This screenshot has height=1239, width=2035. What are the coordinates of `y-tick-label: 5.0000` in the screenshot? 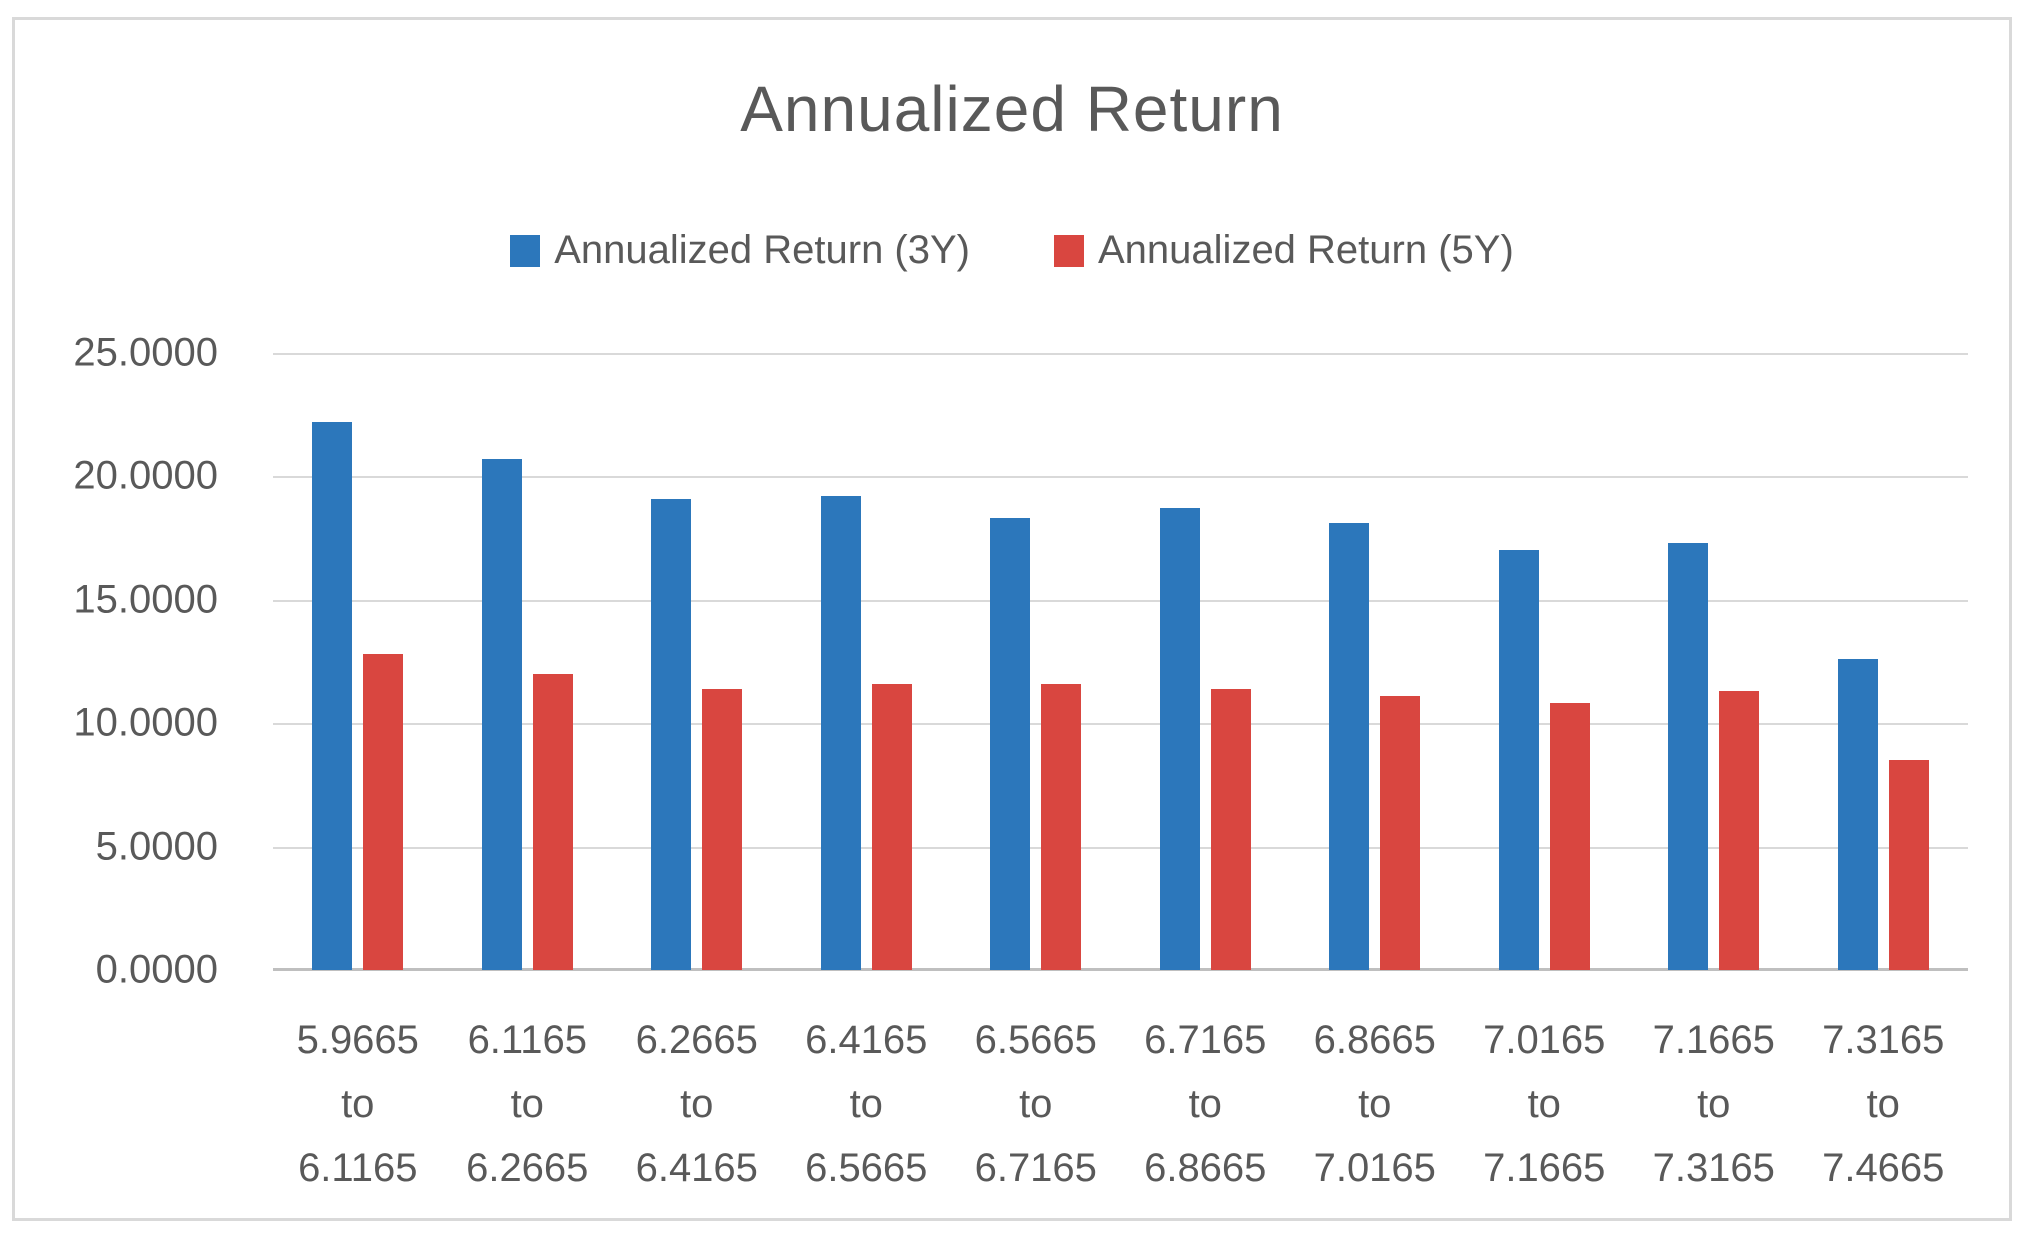 It's located at (156, 846).